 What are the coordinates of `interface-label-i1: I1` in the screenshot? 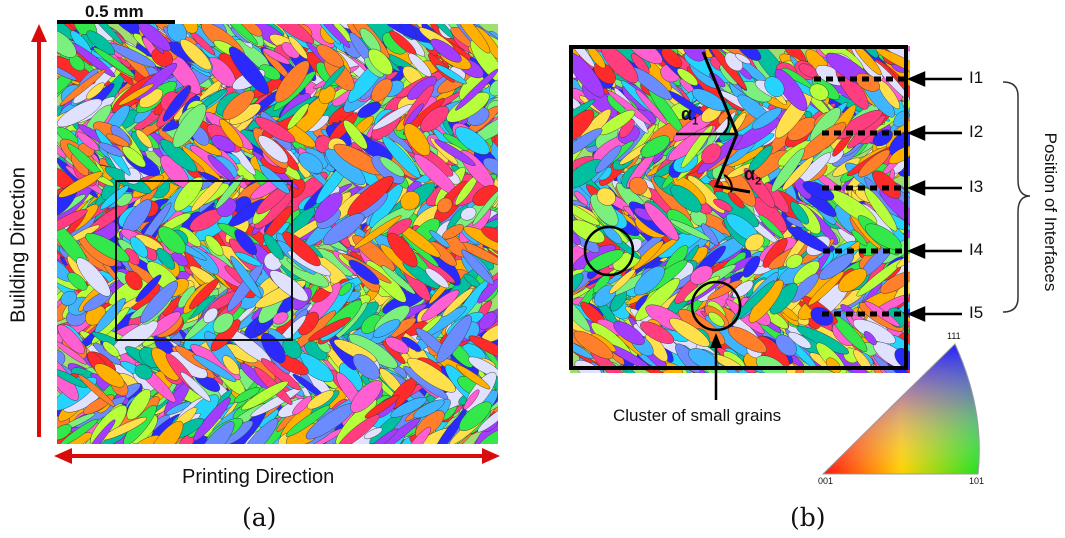 It's located at (976, 77).